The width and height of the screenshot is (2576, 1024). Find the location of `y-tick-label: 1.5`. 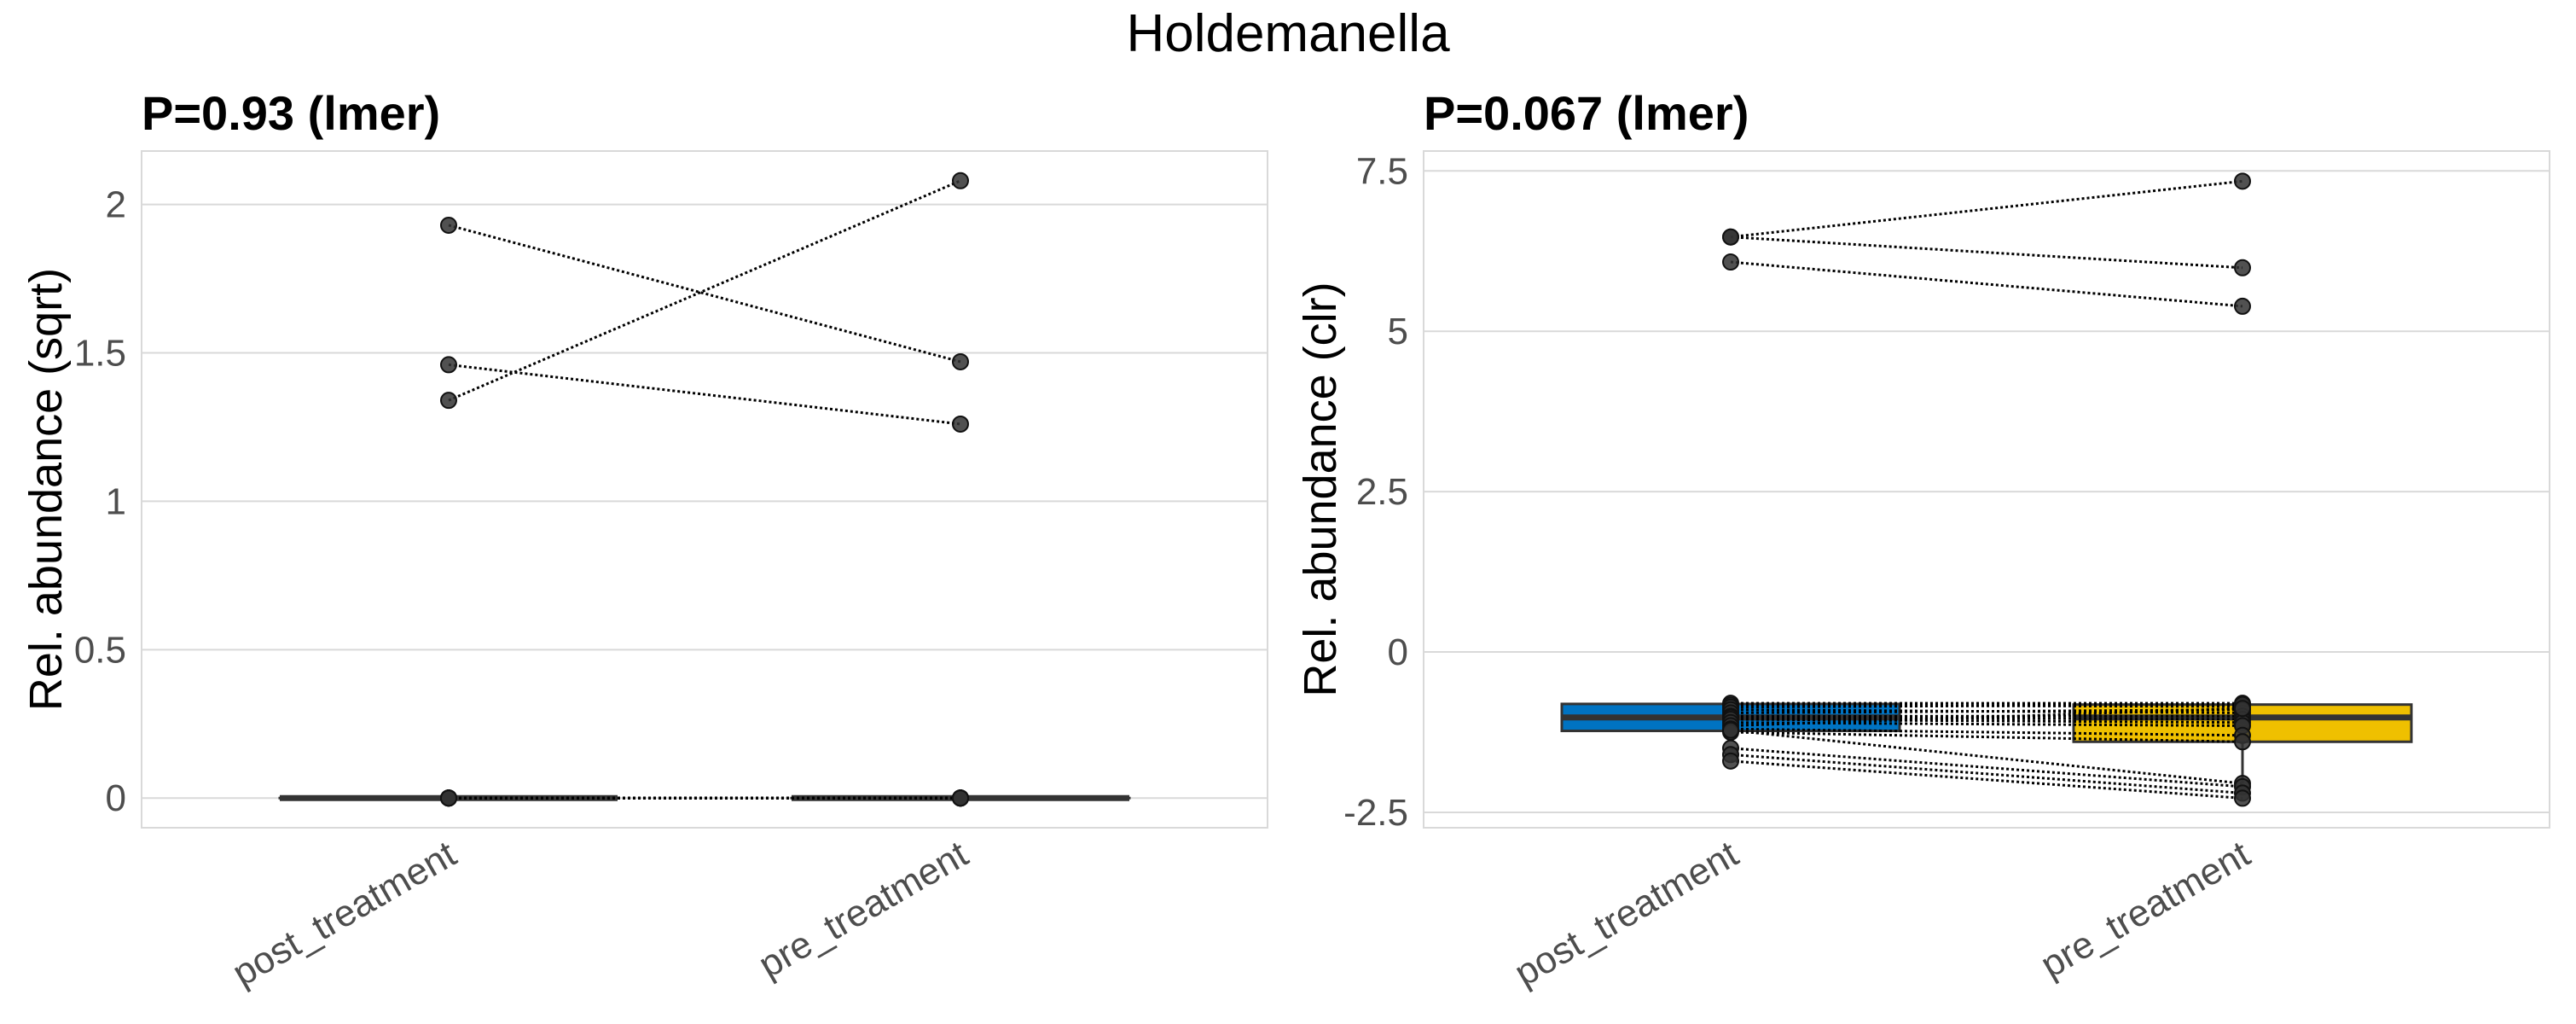

y-tick-label: 1.5 is located at coordinates (100, 354).